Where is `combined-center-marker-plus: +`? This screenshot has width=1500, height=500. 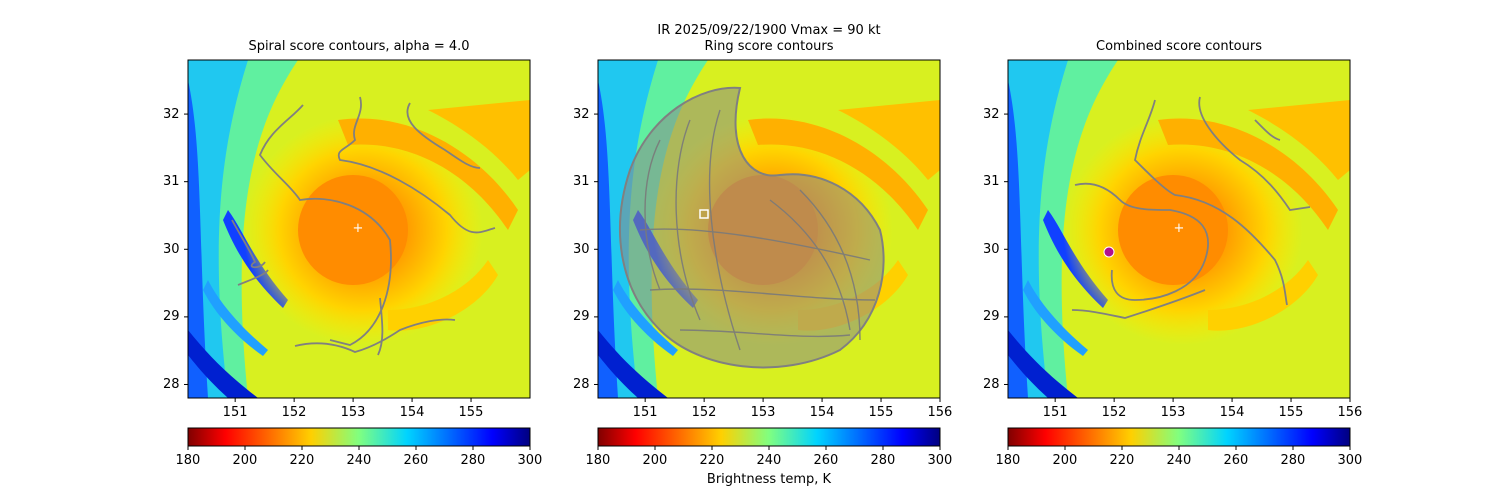
combined-center-marker-plus: + is located at coordinates (1179, 228).